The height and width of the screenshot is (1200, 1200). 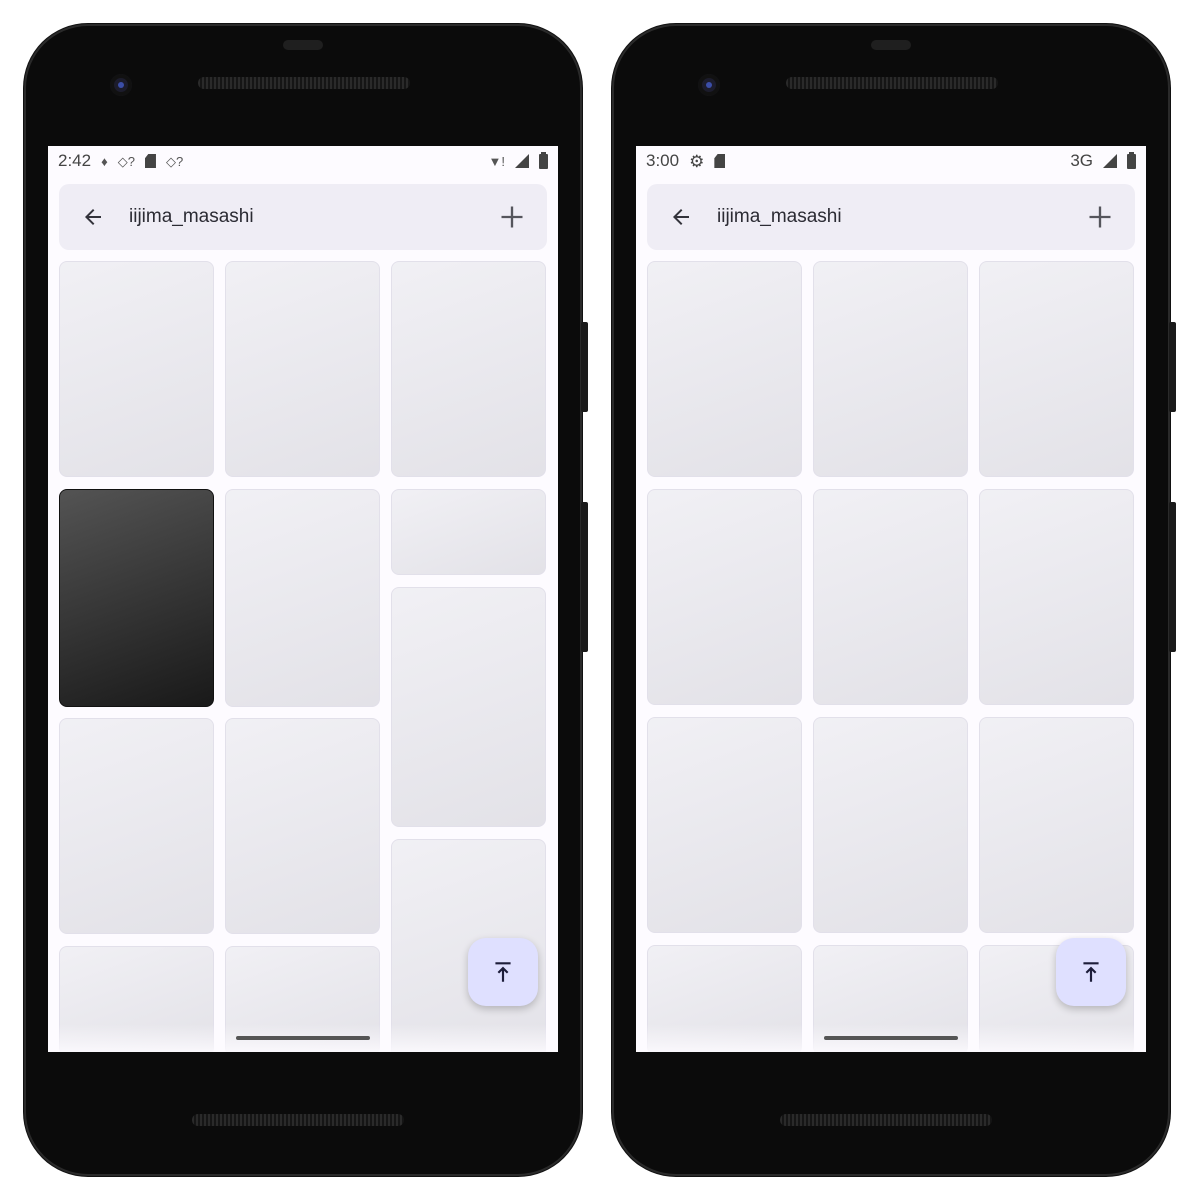 I want to click on nfc-icon: ♦, so click(x=104, y=161).